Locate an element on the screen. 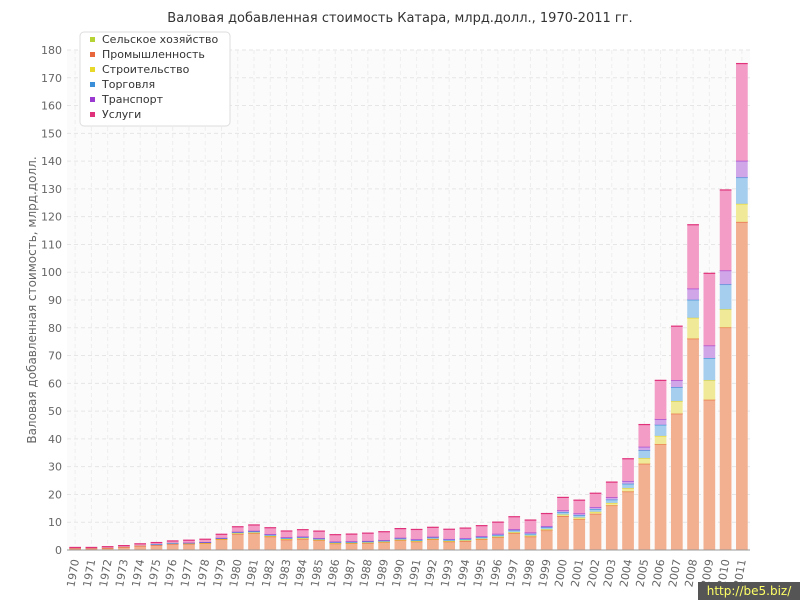 The width and height of the screenshot is (800, 600). x-tick-label: 1981 is located at coordinates (252, 573).